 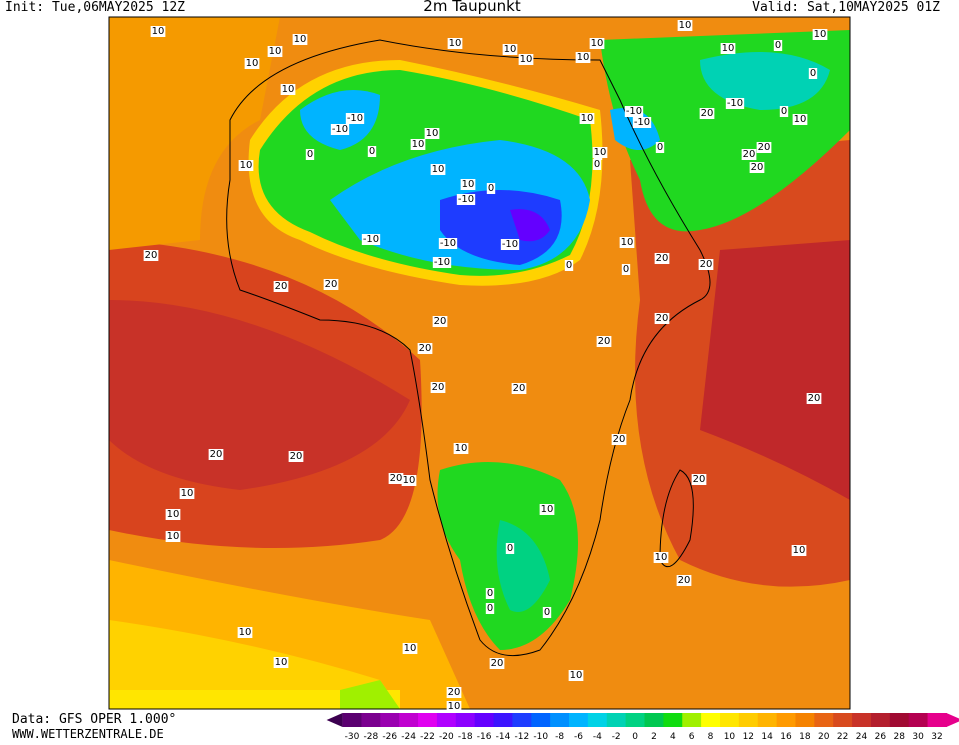 What do you see at coordinates (730, 736) in the screenshot?
I see `colorbar-tick-label: 10` at bounding box center [730, 736].